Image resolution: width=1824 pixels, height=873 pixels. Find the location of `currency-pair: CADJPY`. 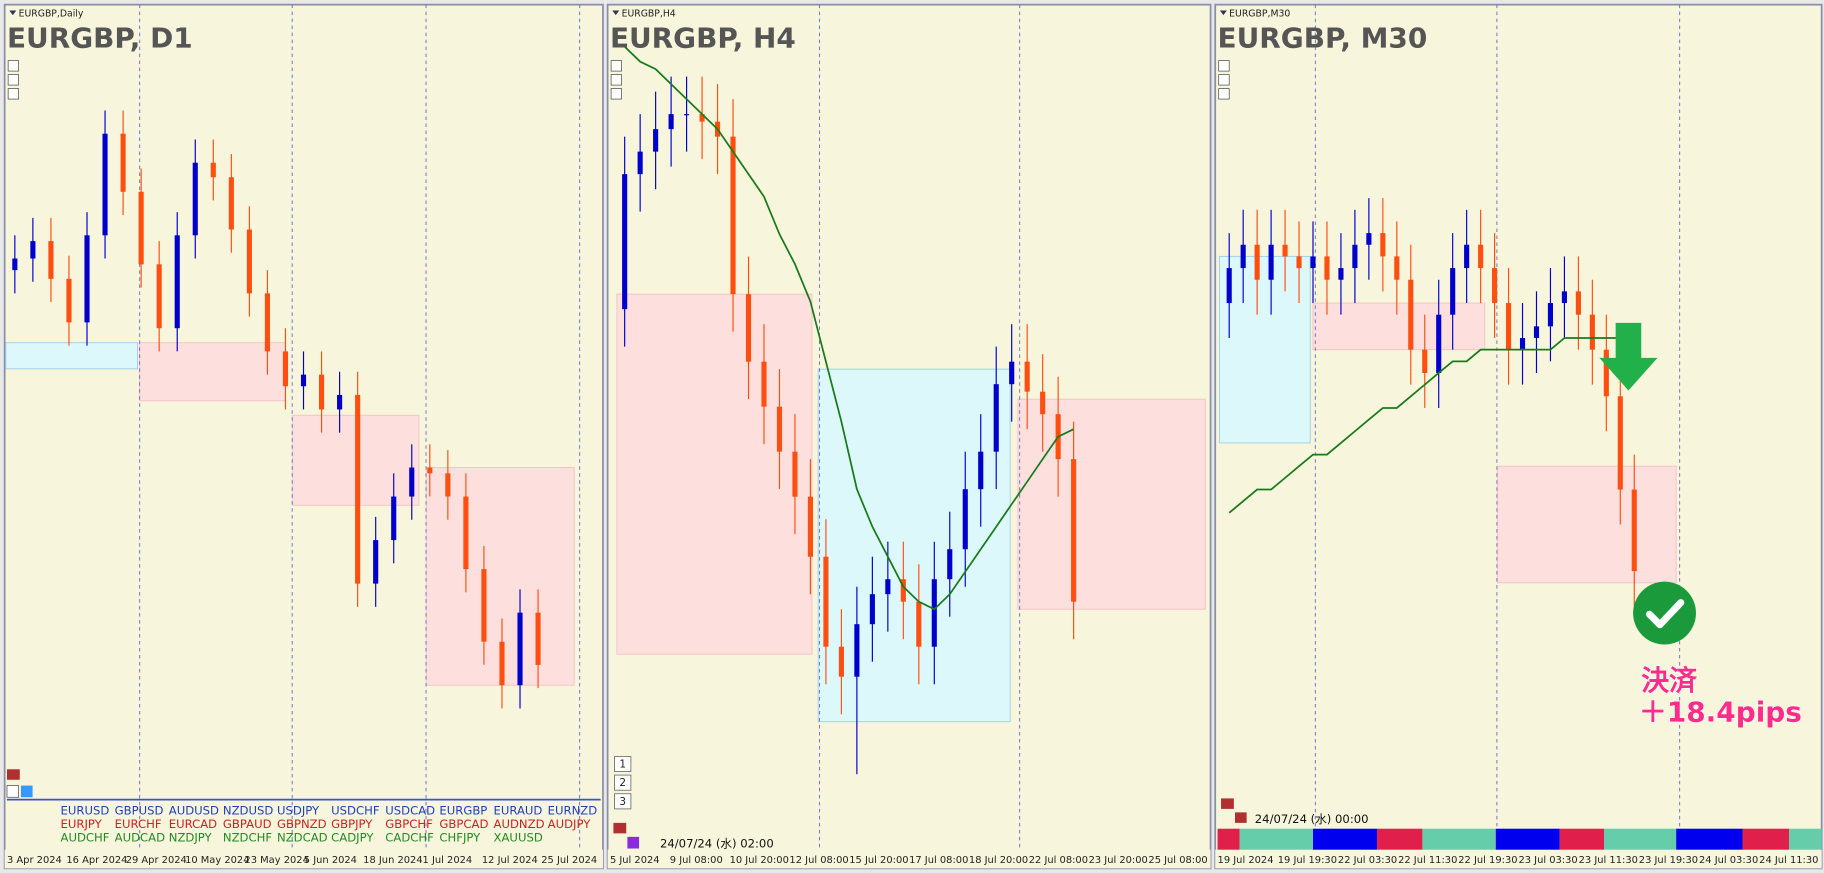

currency-pair: CADJPY is located at coordinates (352, 838).